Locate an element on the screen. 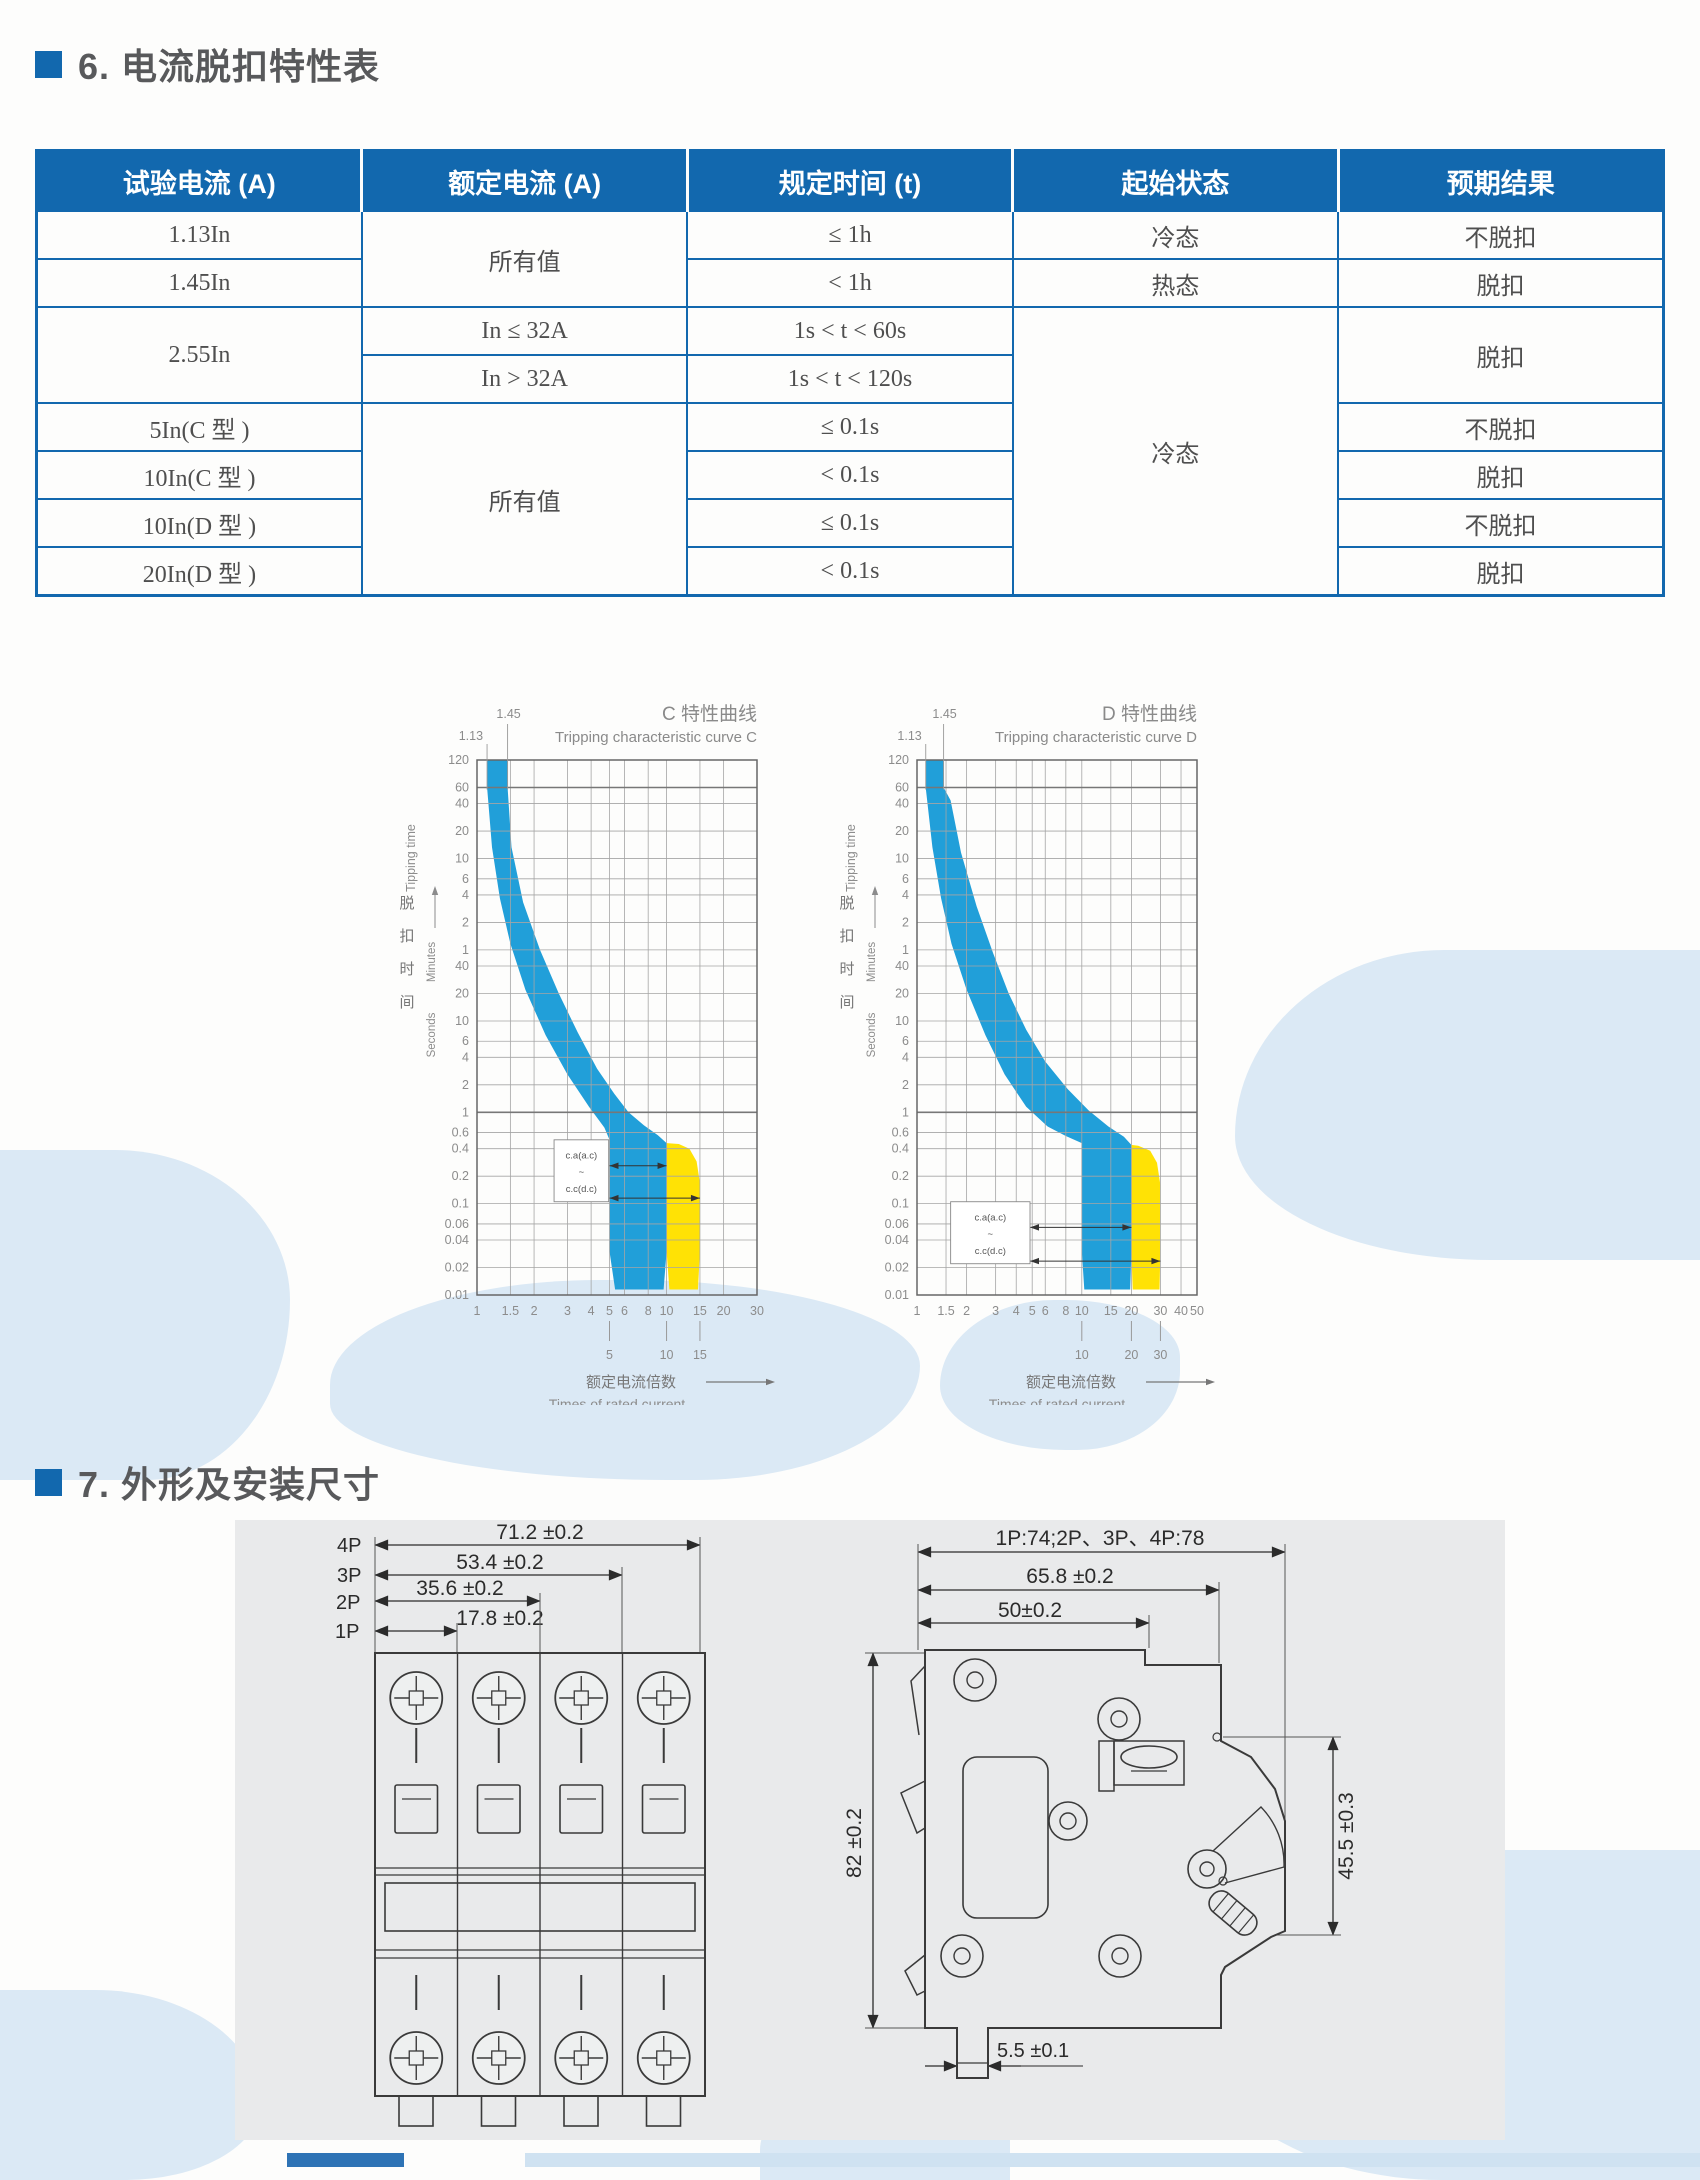 The height and width of the screenshot is (2180, 1700). svg-text: 1.5 is located at coordinates (945, 1311).